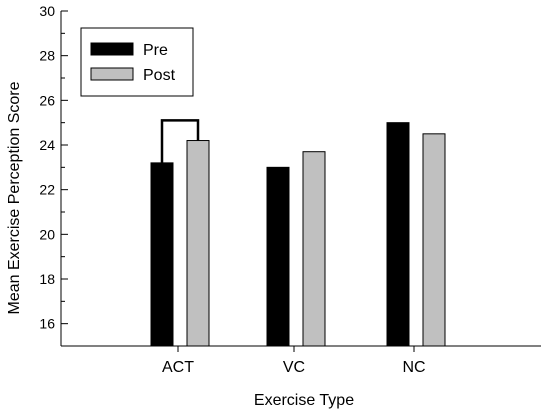 This screenshot has width=550, height=419. I want to click on legend-swatch-pre, so click(112, 49).